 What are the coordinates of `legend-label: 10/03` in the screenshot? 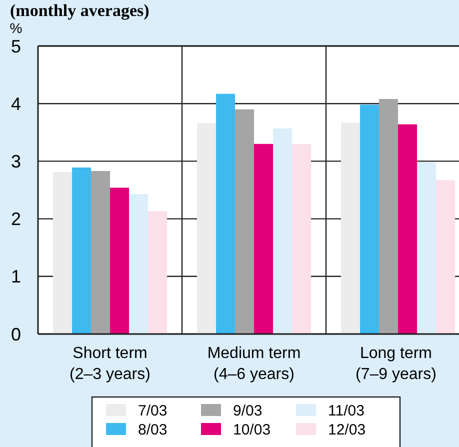 It's located at (252, 429).